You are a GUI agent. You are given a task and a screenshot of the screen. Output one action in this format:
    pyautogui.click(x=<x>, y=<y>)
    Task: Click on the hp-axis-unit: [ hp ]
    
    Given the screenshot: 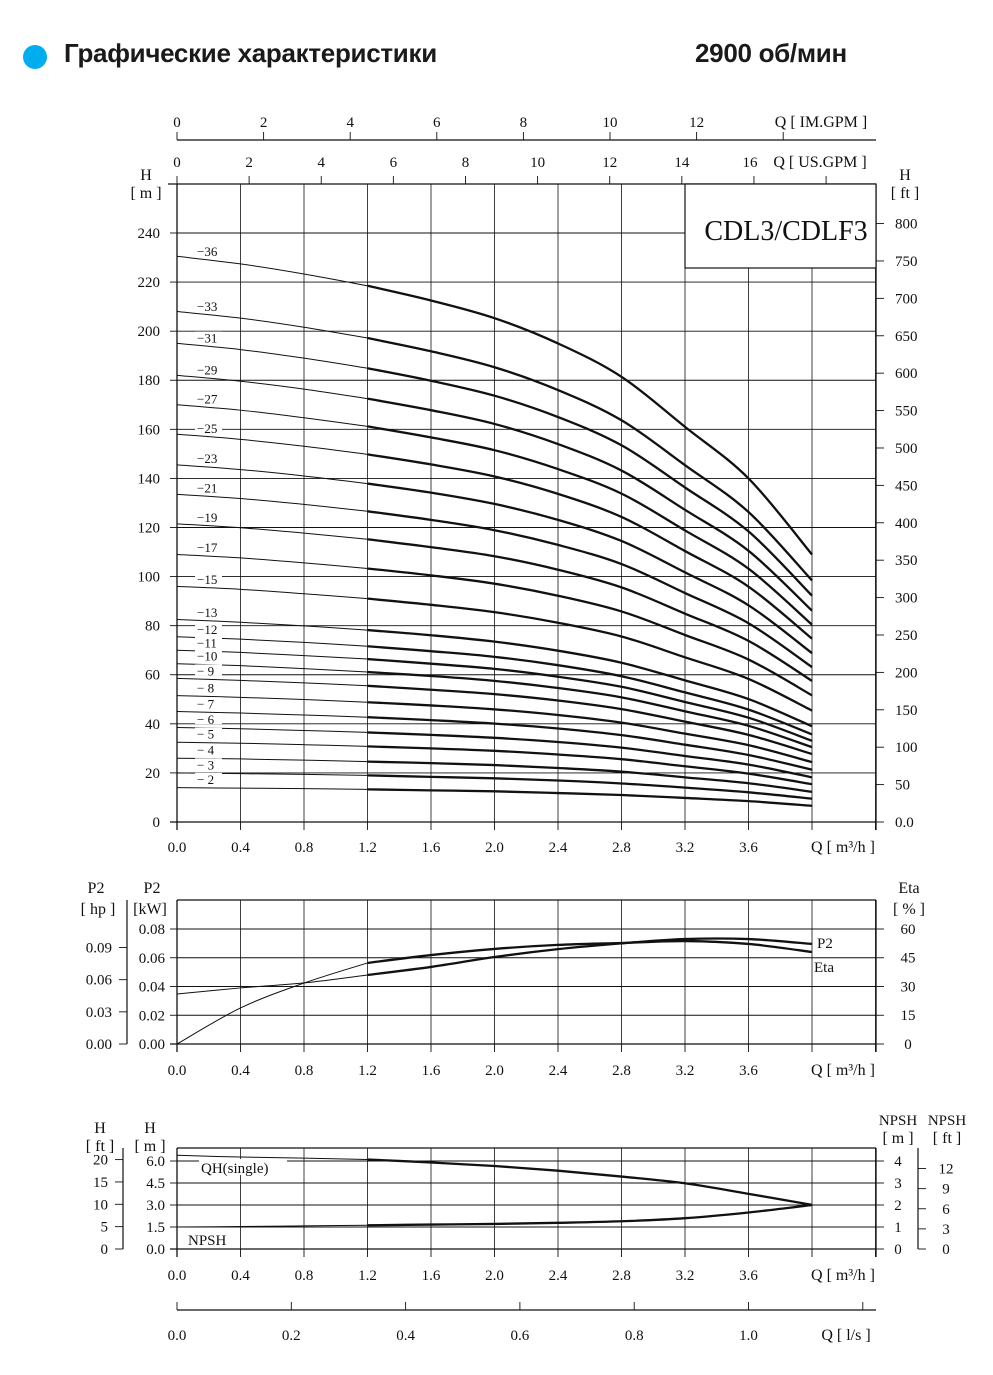 What is the action you would take?
    pyautogui.click(x=98, y=909)
    